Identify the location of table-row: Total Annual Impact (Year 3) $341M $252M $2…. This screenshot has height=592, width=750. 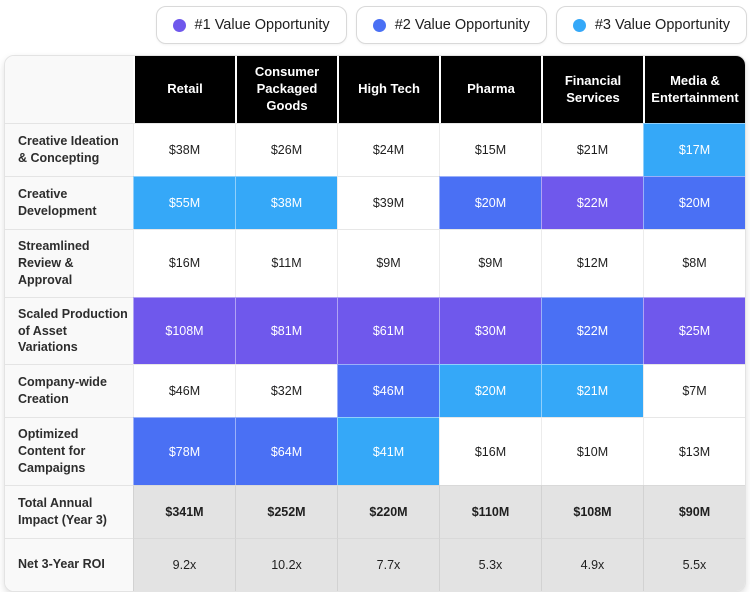
(375, 511).